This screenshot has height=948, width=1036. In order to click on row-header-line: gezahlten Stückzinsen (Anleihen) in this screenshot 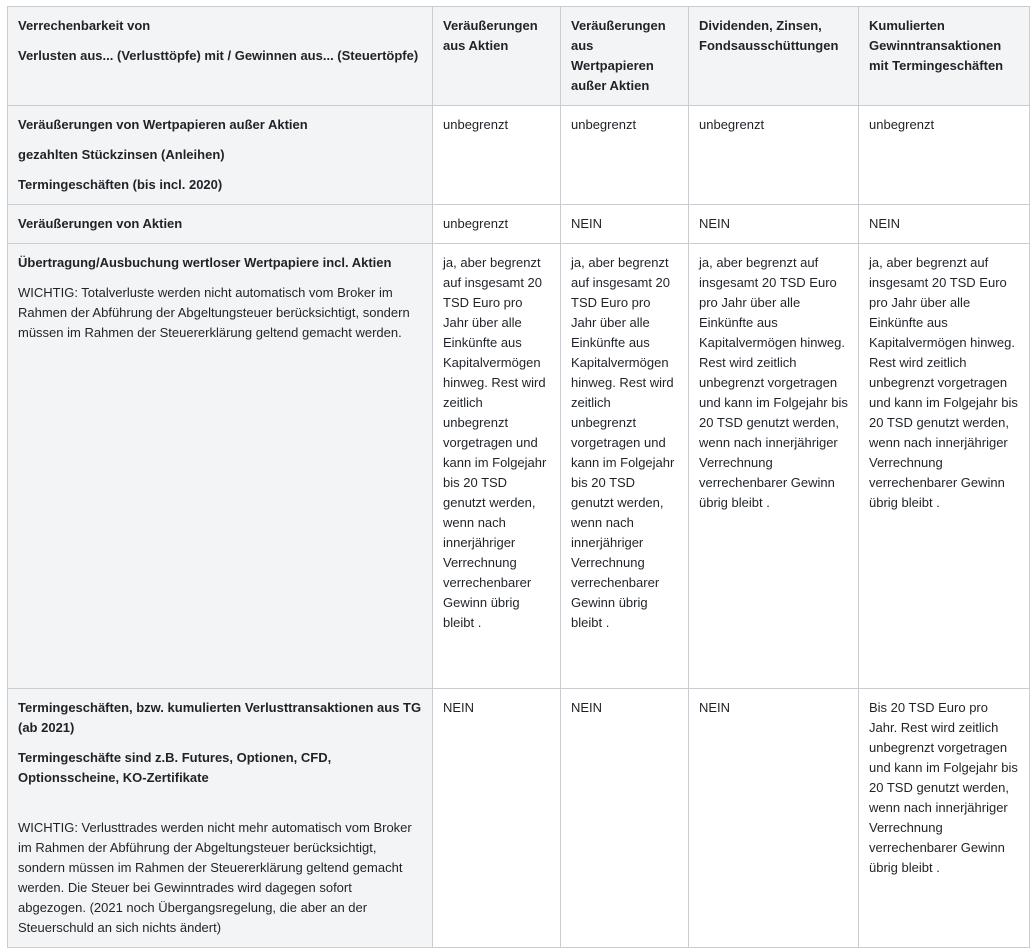, I will do `click(121, 154)`.